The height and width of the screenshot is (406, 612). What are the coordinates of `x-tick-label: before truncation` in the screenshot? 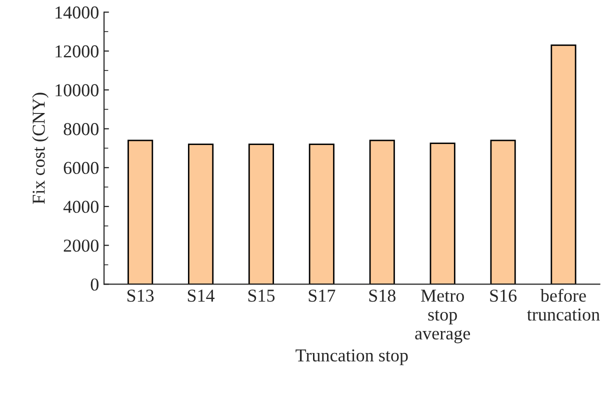 It's located at (563, 304).